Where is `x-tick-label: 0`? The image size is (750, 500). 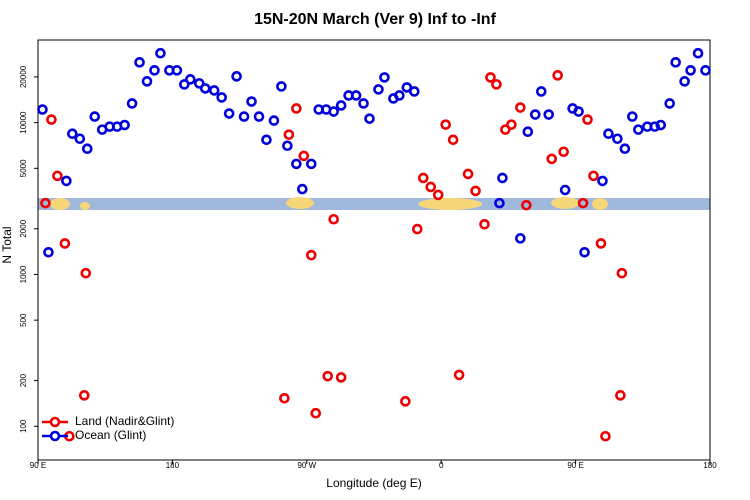
x-tick-label: 0 is located at coordinates (441, 465).